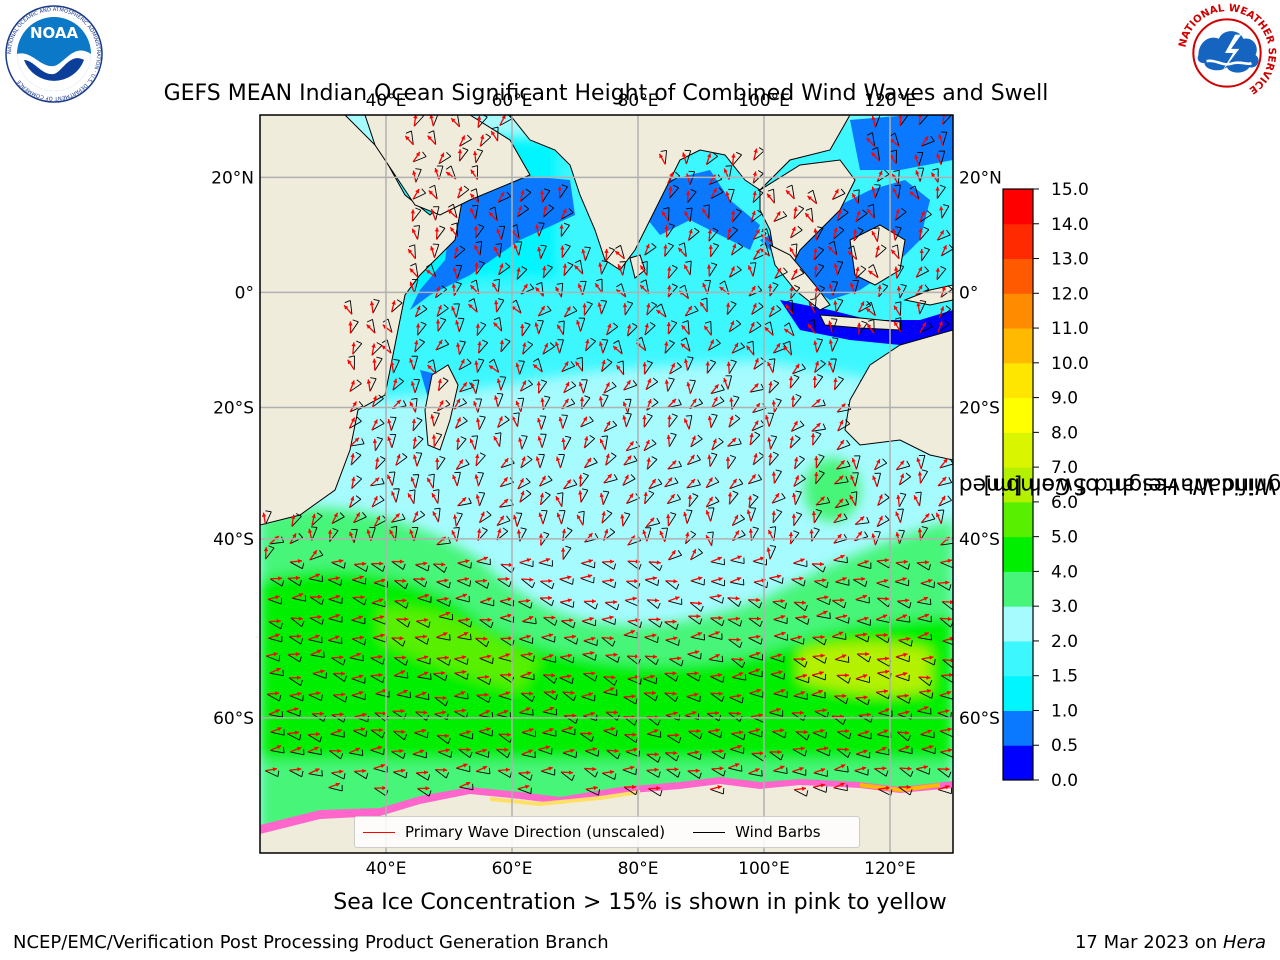 This screenshot has width=1280, height=960. Describe the element at coordinates (606, 805) in the screenshot. I see `sea-ice` at that location.